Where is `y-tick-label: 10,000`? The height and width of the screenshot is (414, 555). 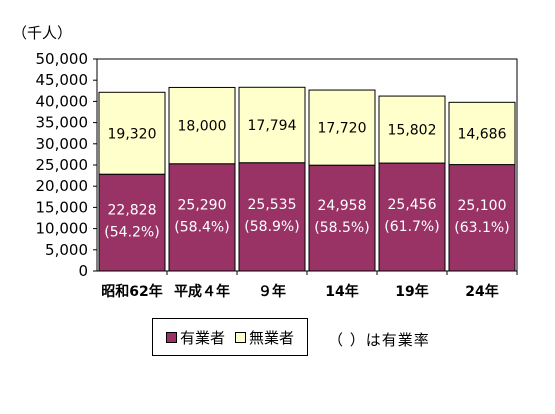 y-tick-label: 10,000 is located at coordinates (62, 229).